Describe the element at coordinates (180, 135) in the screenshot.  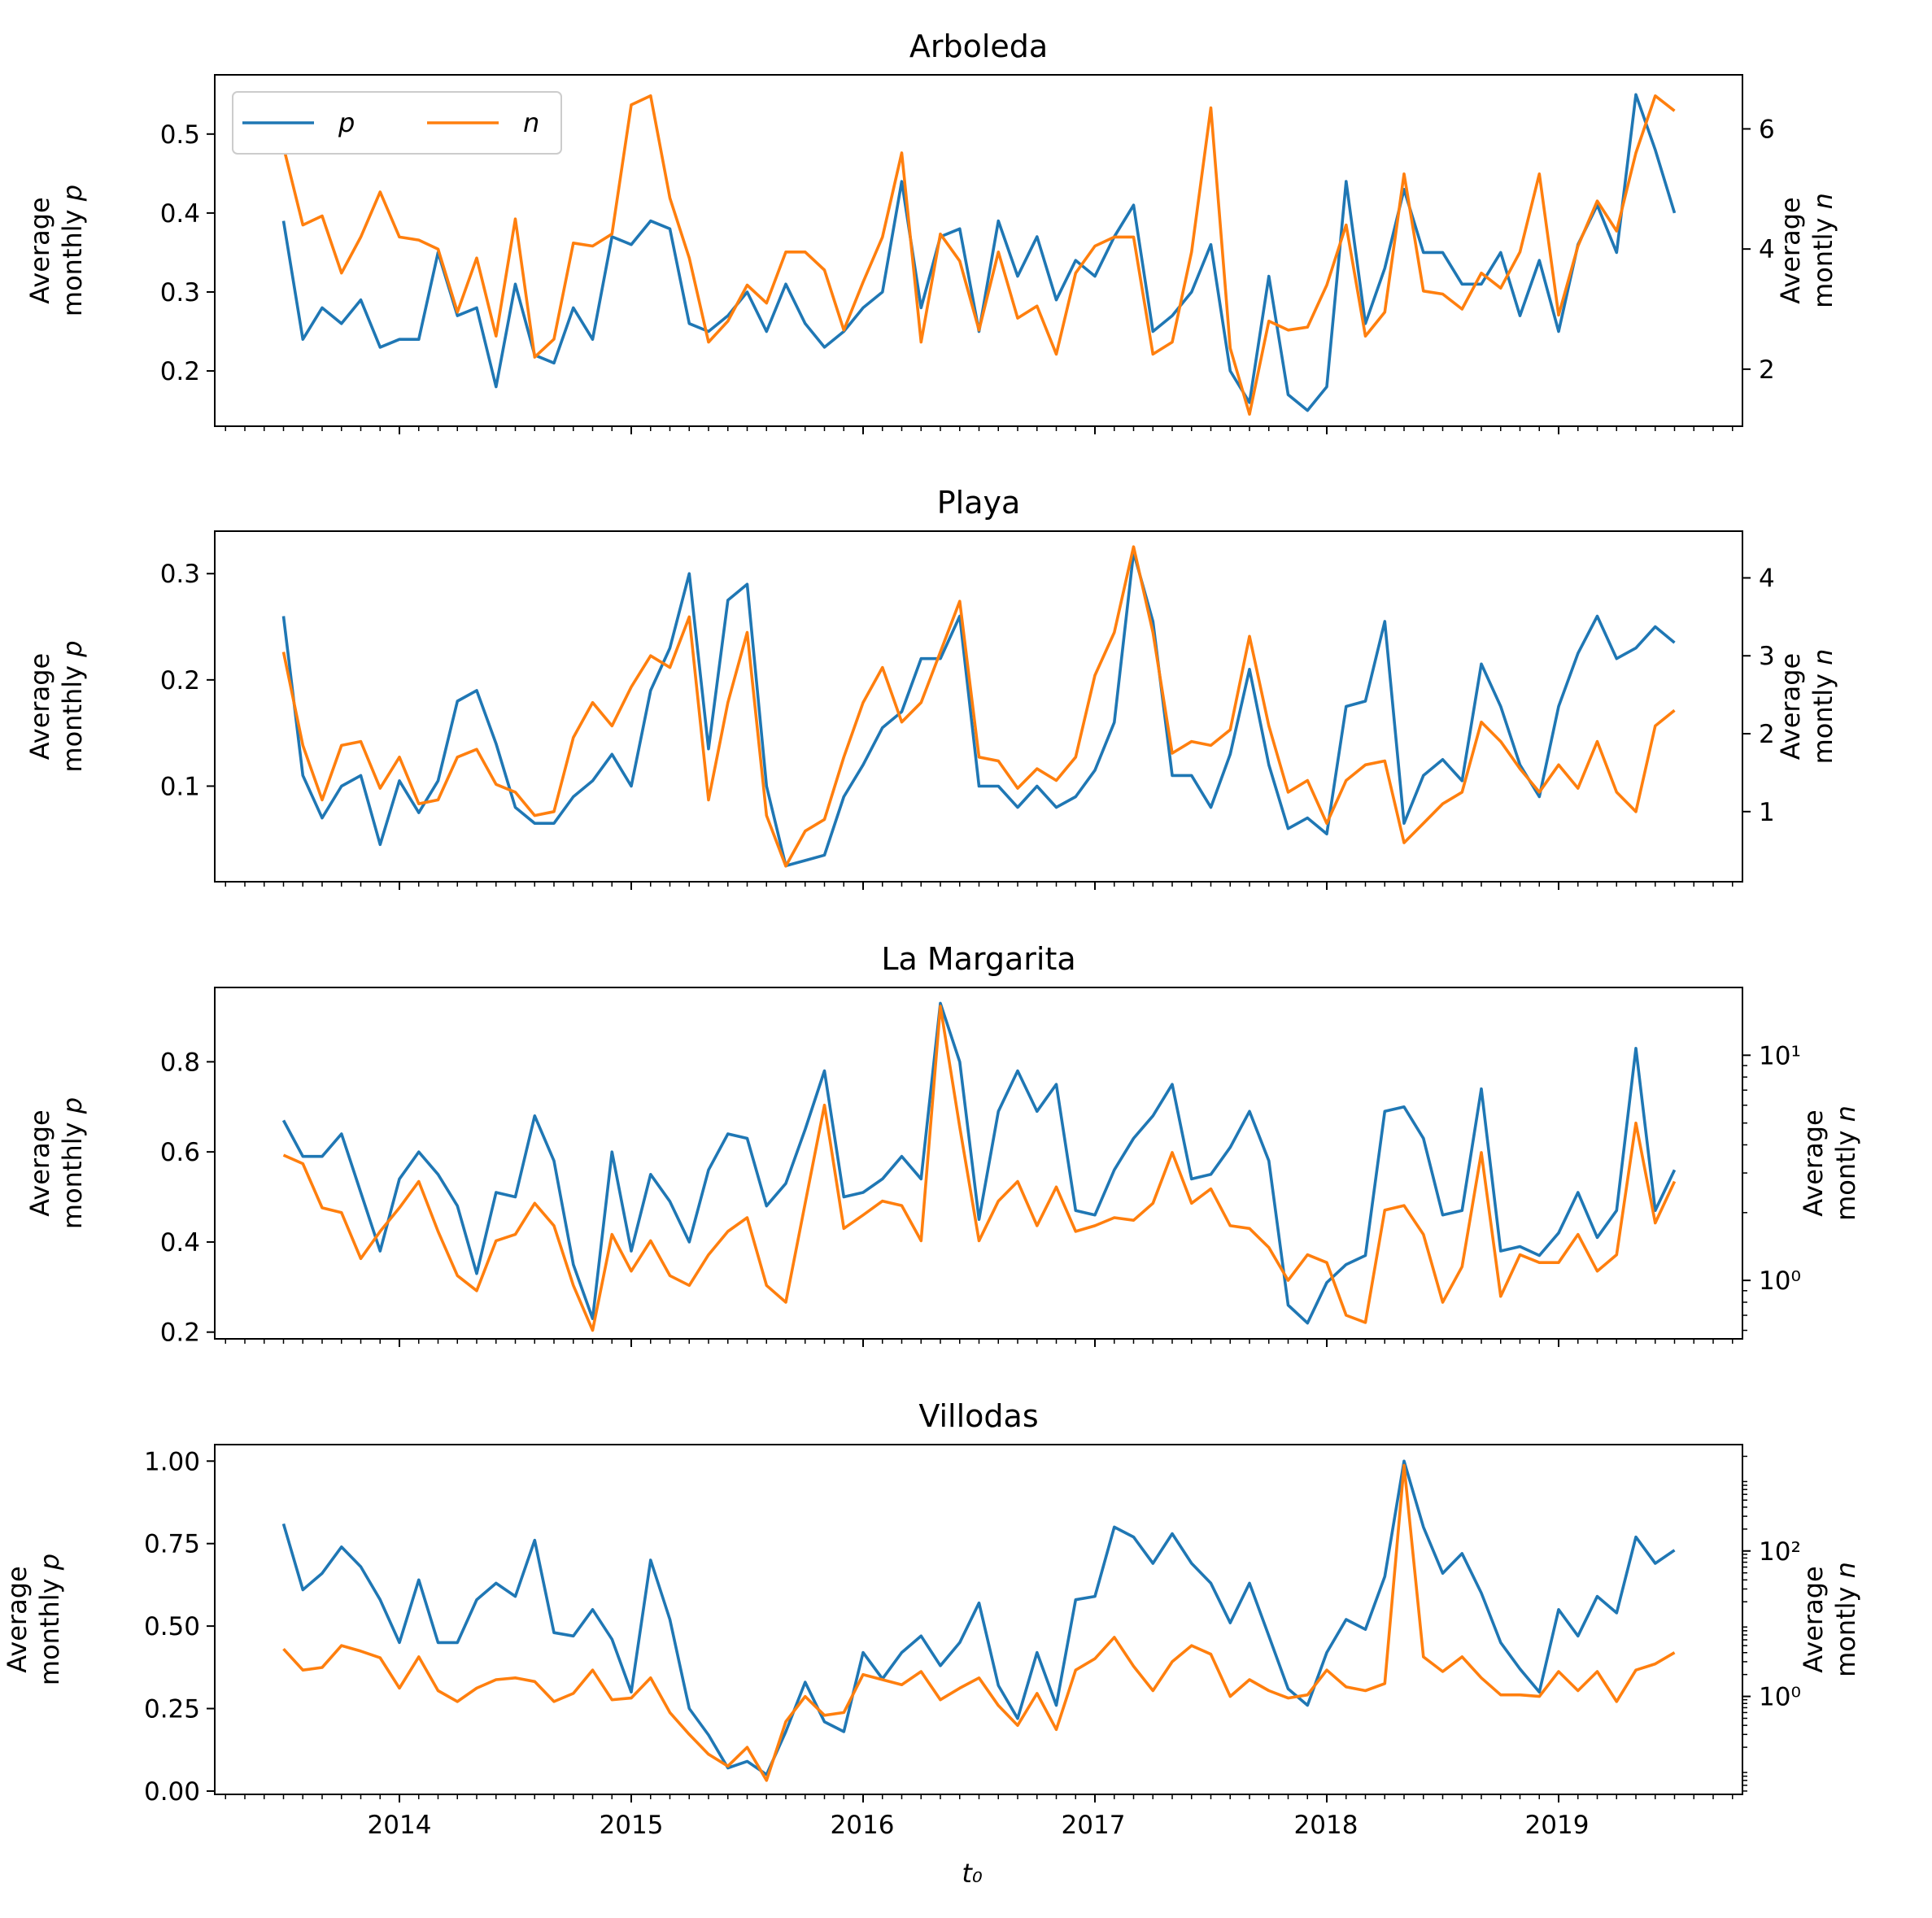
I see `left-tick-label: 0.5` at that location.